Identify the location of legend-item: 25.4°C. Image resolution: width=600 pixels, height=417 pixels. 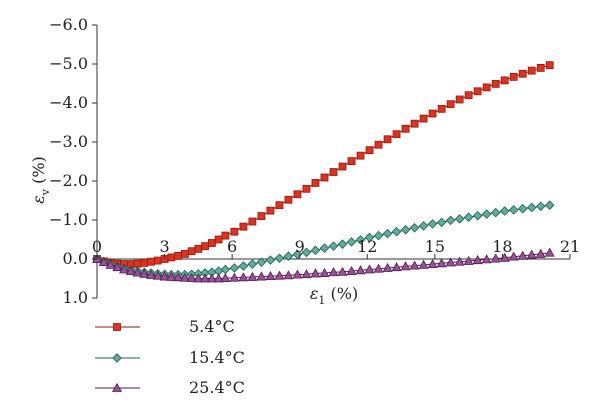
(170, 387).